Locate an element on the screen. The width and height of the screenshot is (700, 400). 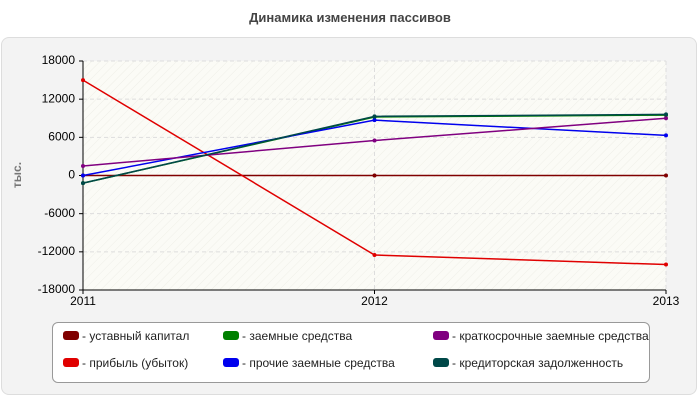
y-tick-label: 0 is located at coordinates (71, 175).